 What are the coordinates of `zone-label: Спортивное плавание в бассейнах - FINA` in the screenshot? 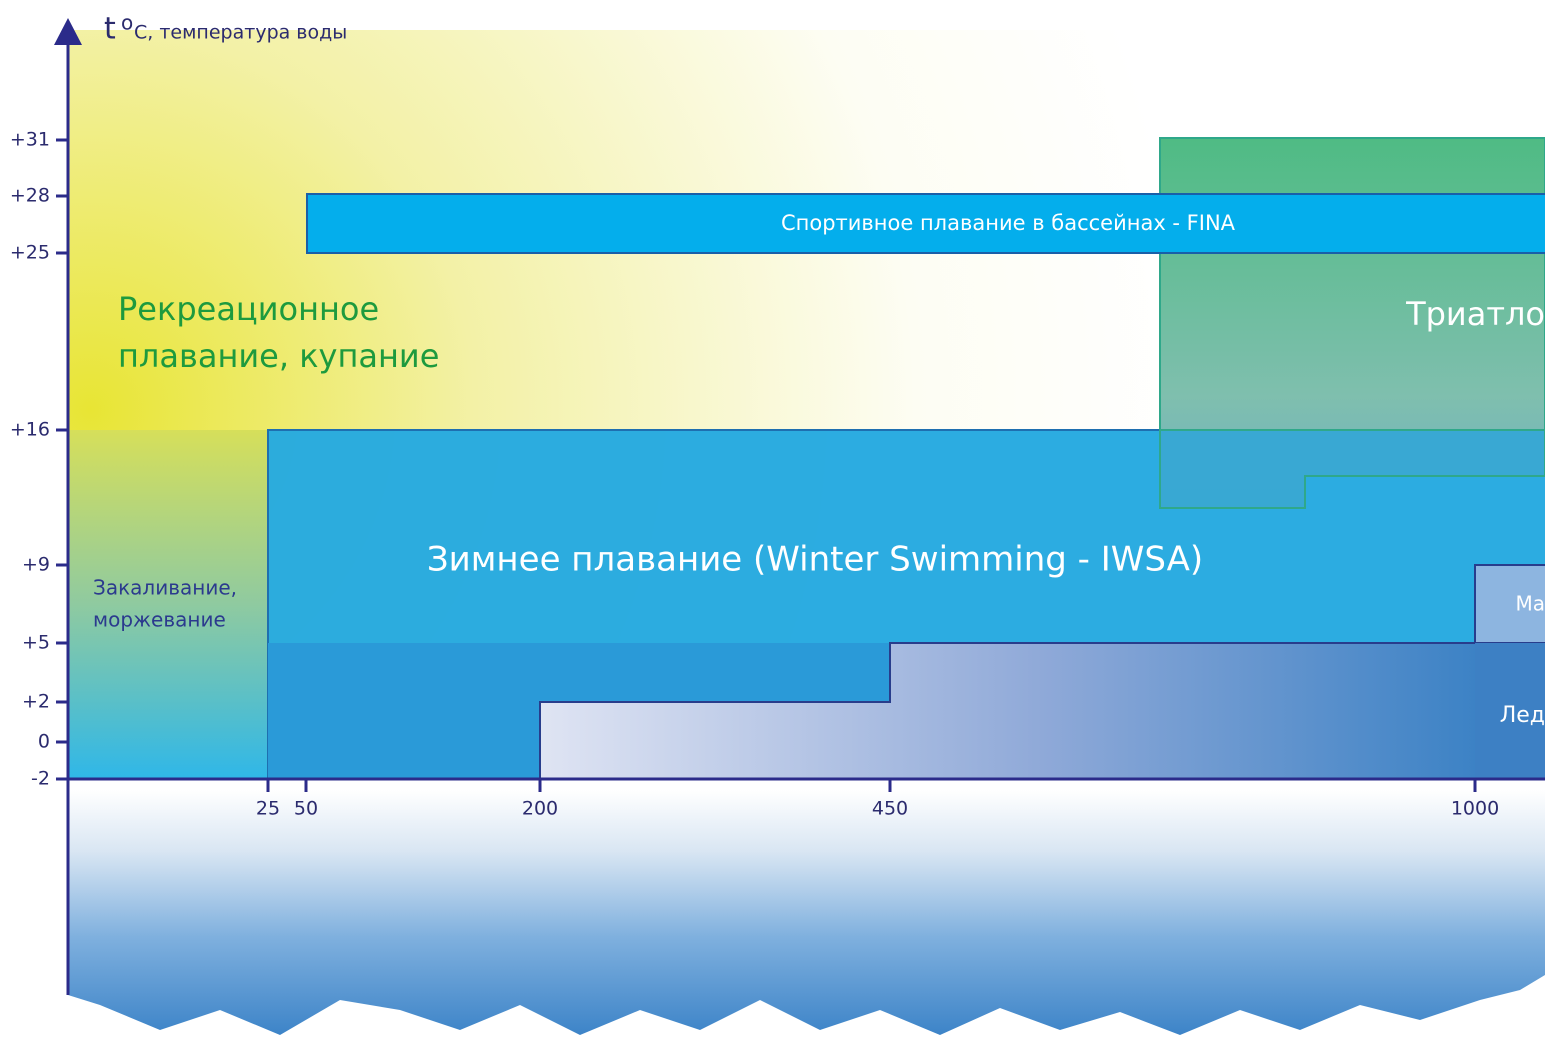 It's located at (1008, 223).